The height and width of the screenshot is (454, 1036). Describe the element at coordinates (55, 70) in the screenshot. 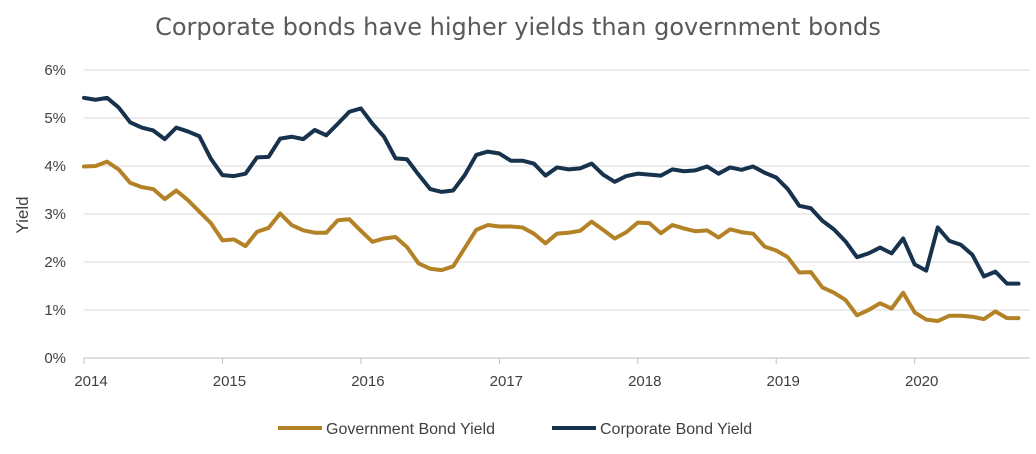

I see `y-tick-label: 6%` at that location.